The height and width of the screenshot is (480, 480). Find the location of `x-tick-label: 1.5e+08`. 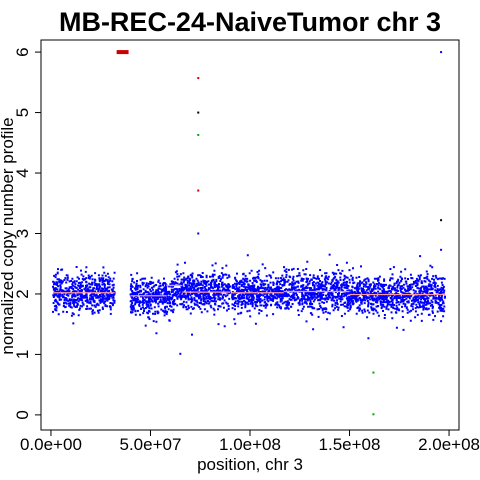

x-tick-label: 1.5e+08 is located at coordinates (350, 444).